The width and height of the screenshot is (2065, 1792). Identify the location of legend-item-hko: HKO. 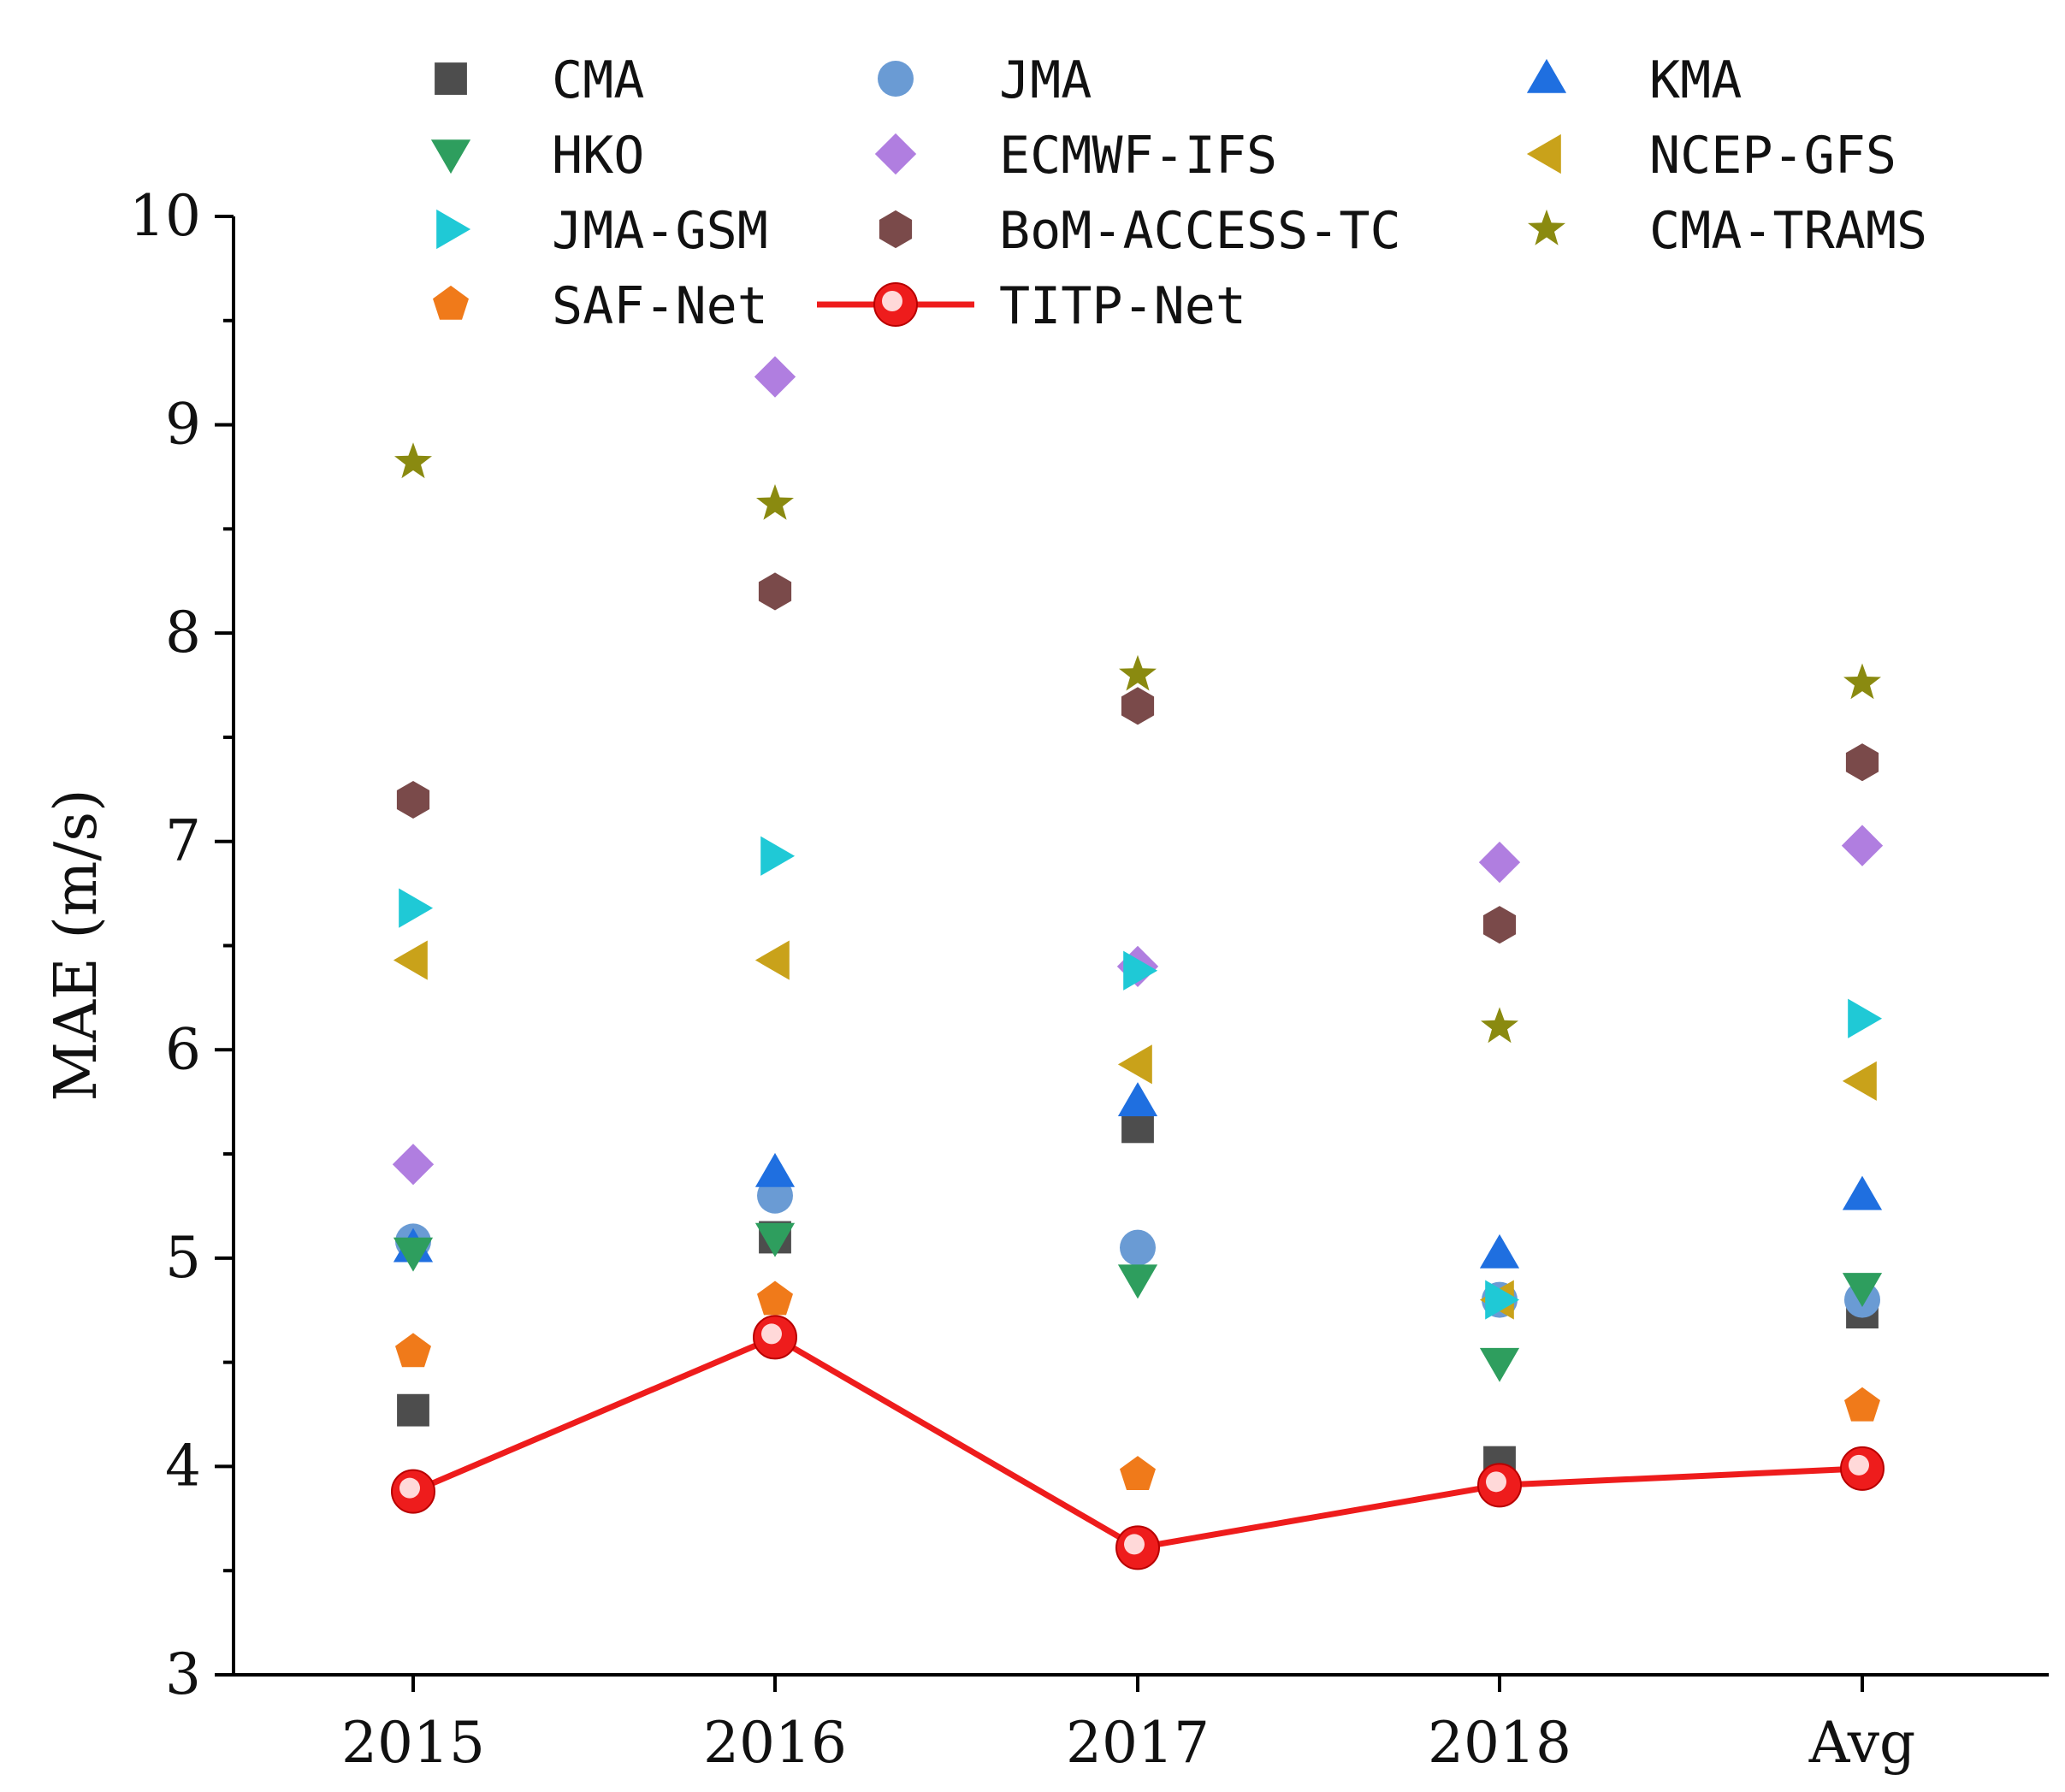
(537, 156).